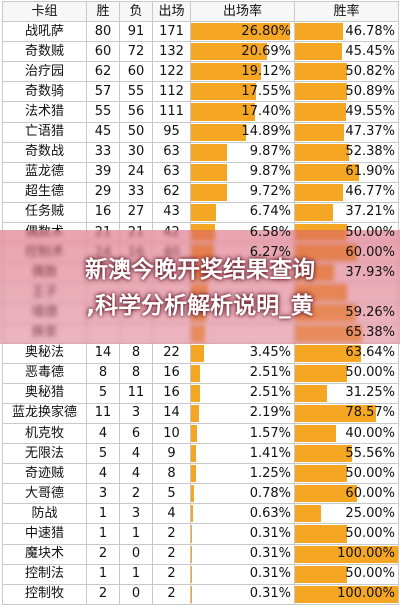  I want to click on losses-cell: 56, so click(136, 112).